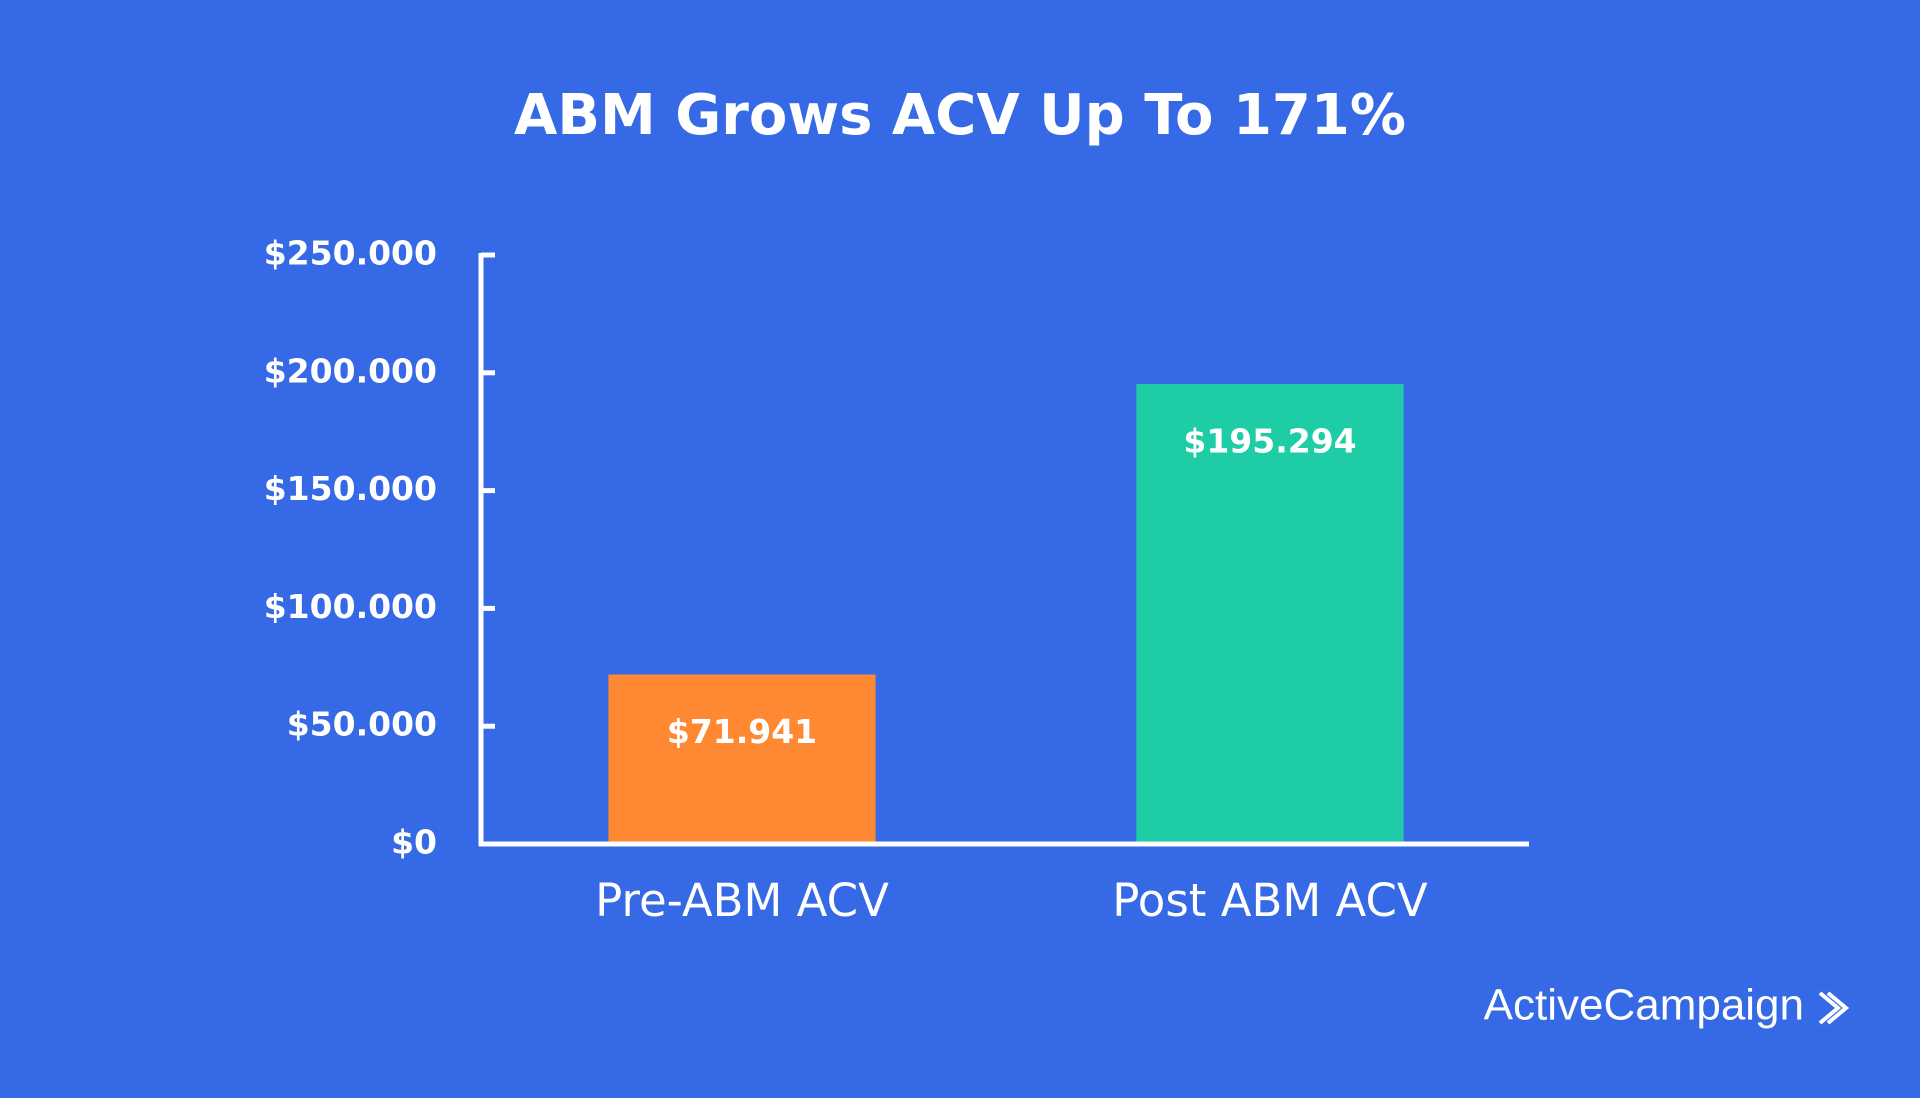 This screenshot has height=1098, width=1920. What do you see at coordinates (1644, 1005) in the screenshot?
I see `brand-logo: ActiveCampaign` at bounding box center [1644, 1005].